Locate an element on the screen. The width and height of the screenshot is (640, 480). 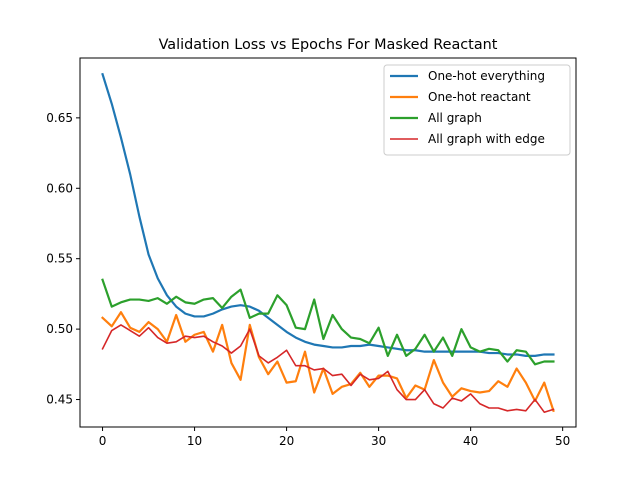
x-tick-label: 40 is located at coordinates (470, 441).